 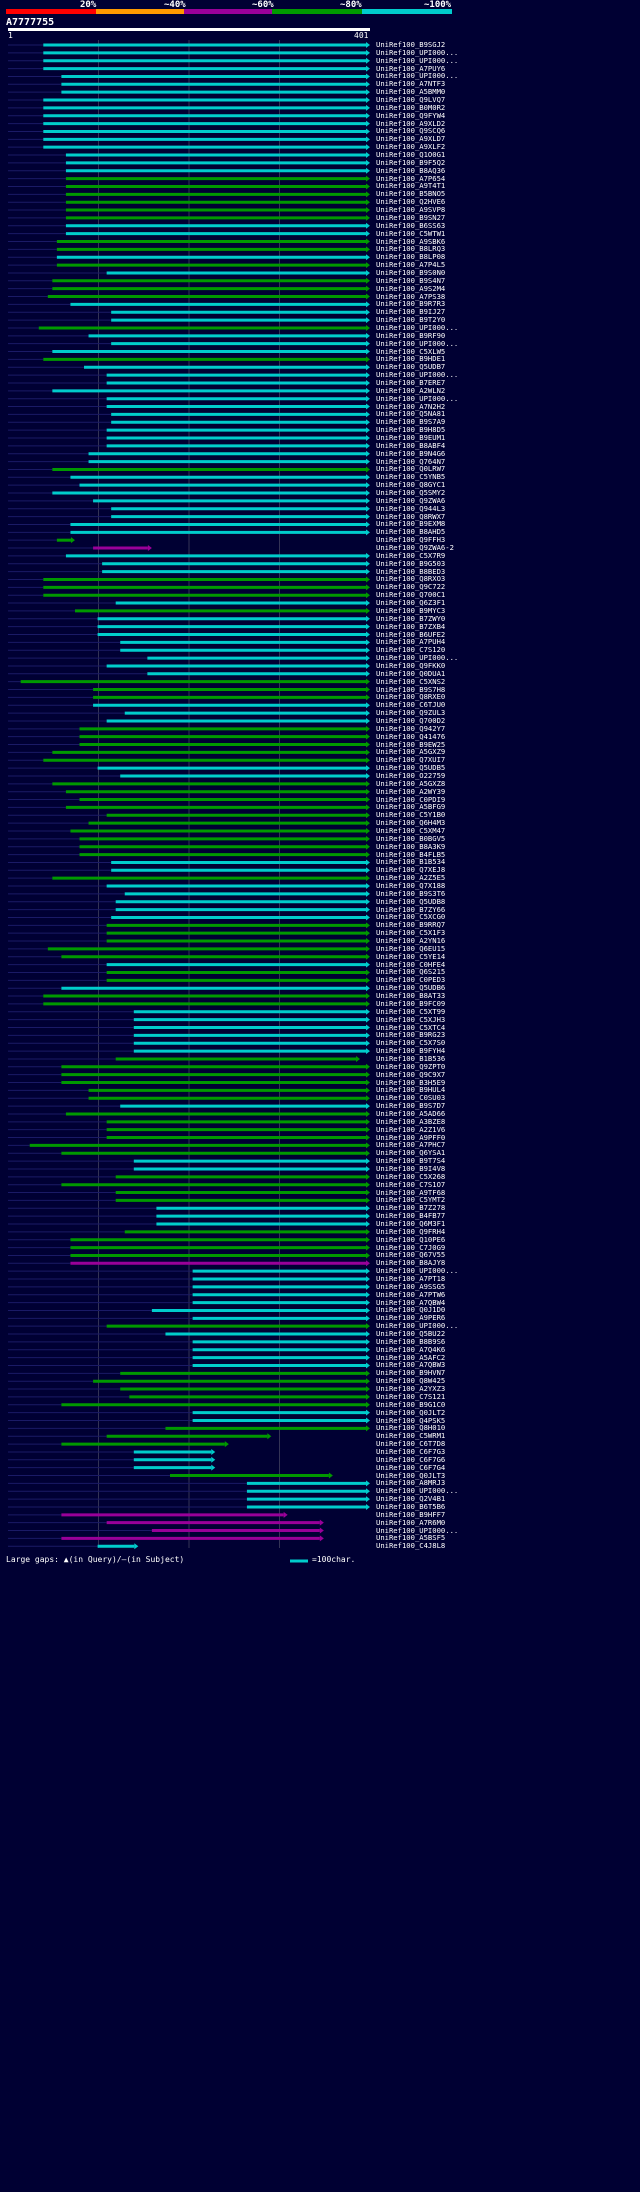 What do you see at coordinates (411, 1499) in the screenshot?
I see `hit-label: UniRef100_Q2V4B1` at bounding box center [411, 1499].